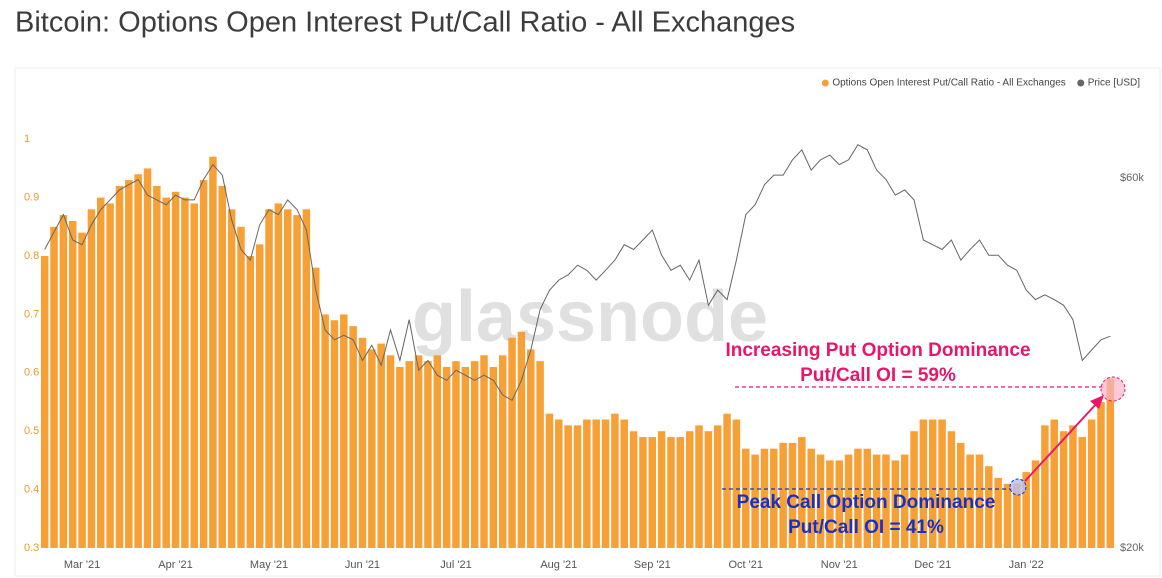  What do you see at coordinates (932, 565) in the screenshot?
I see `x-tick-label: Dec '21` at bounding box center [932, 565].